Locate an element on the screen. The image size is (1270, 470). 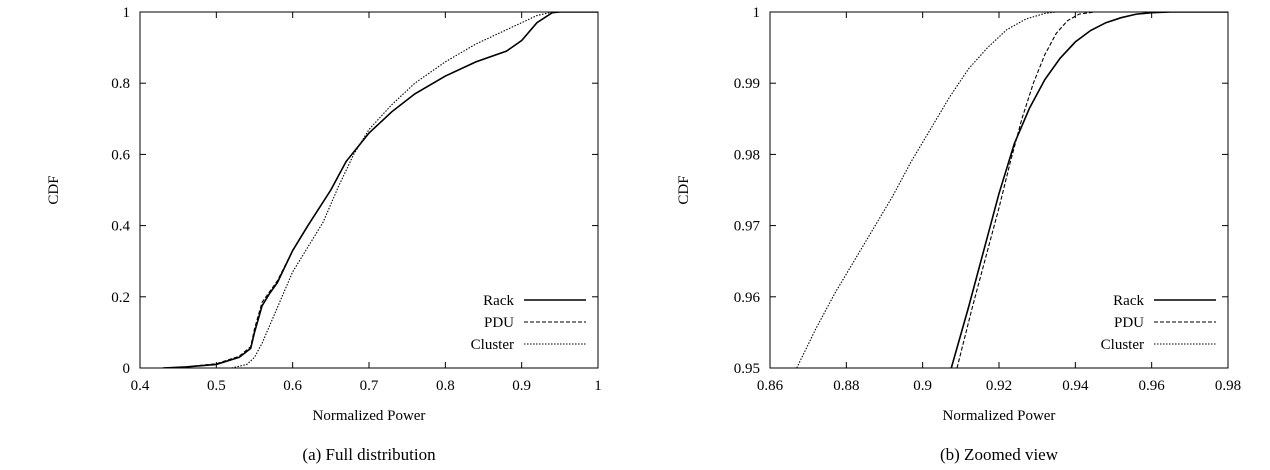
y-tick-label: 0.96 is located at coordinates (747, 298).